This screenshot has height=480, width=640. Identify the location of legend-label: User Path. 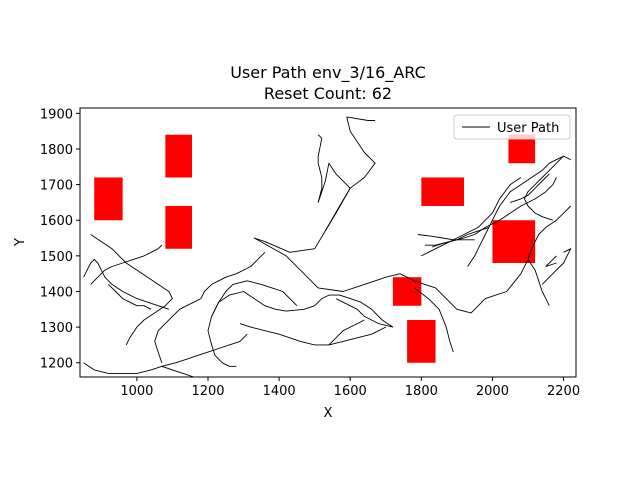
(528, 128).